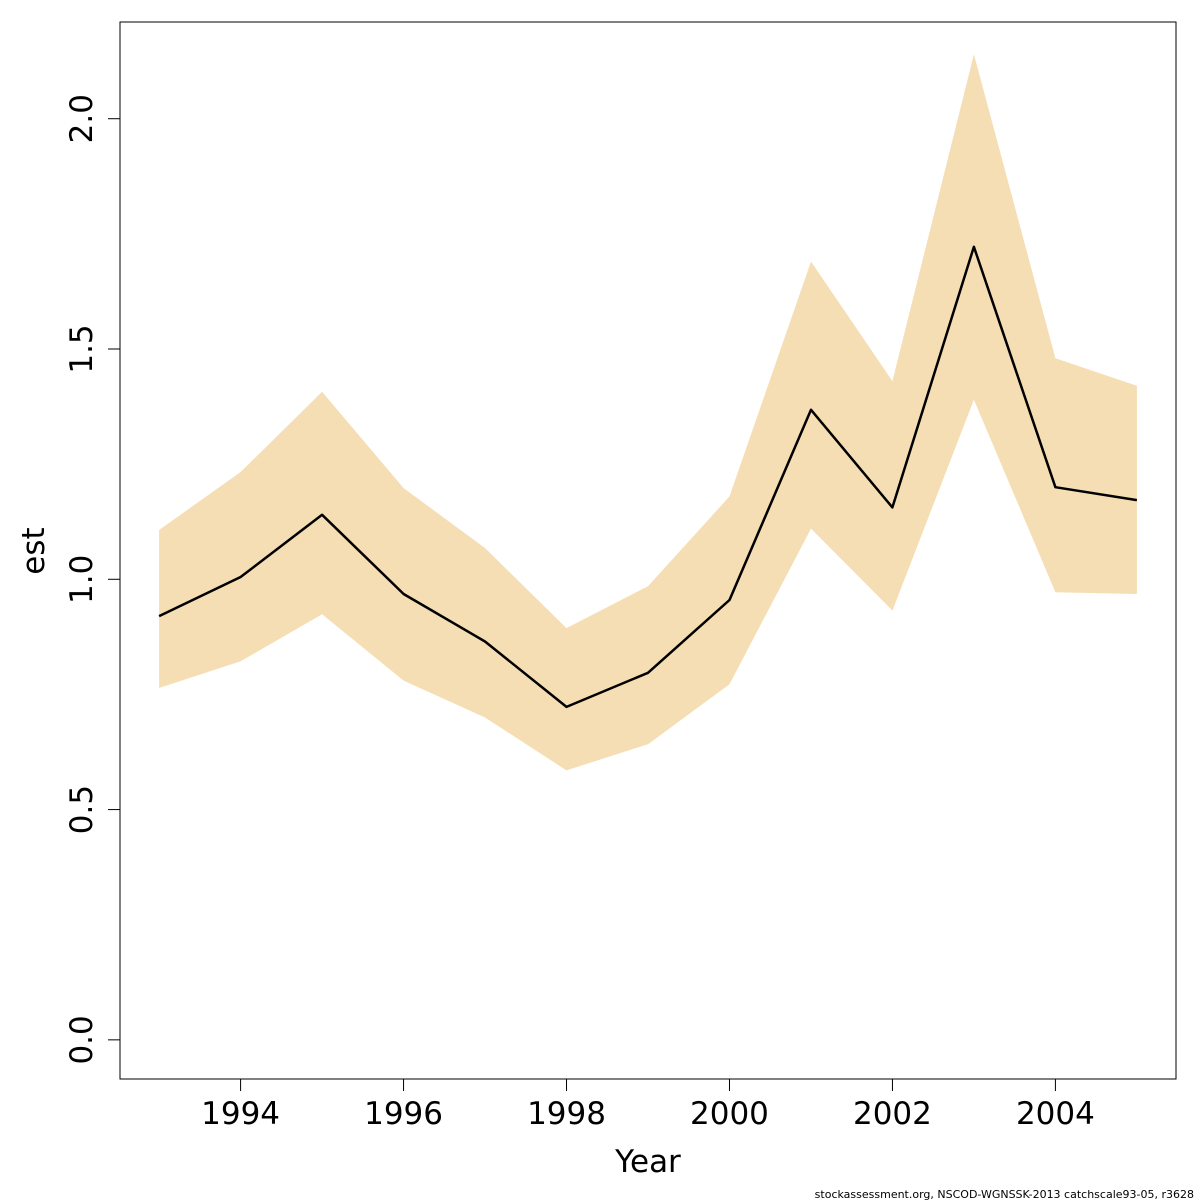  I want to click on x-tick-label: 2000, so click(729, 1114).